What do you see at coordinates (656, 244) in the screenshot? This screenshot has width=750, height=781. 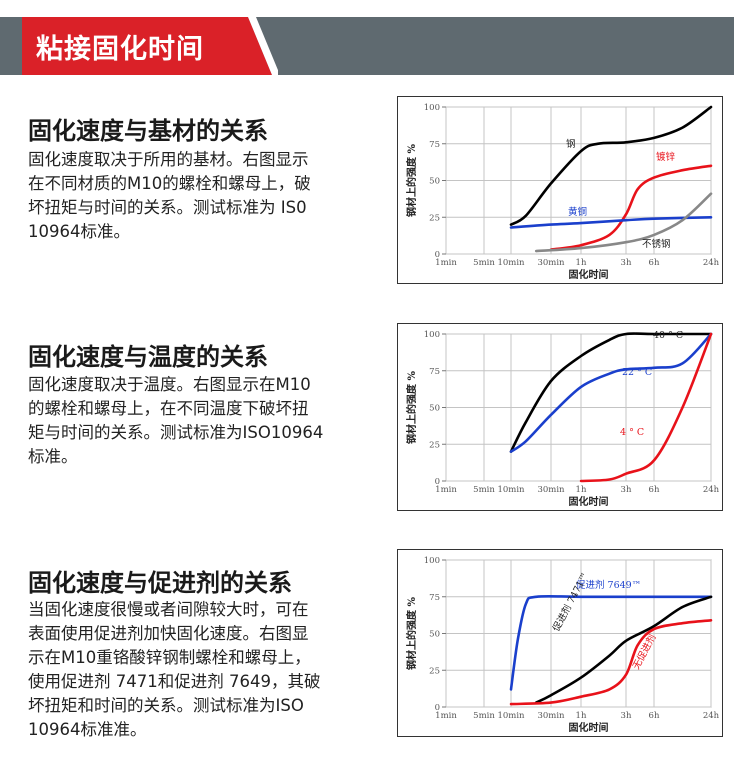 I see `series-label: 不锈钢` at bounding box center [656, 244].